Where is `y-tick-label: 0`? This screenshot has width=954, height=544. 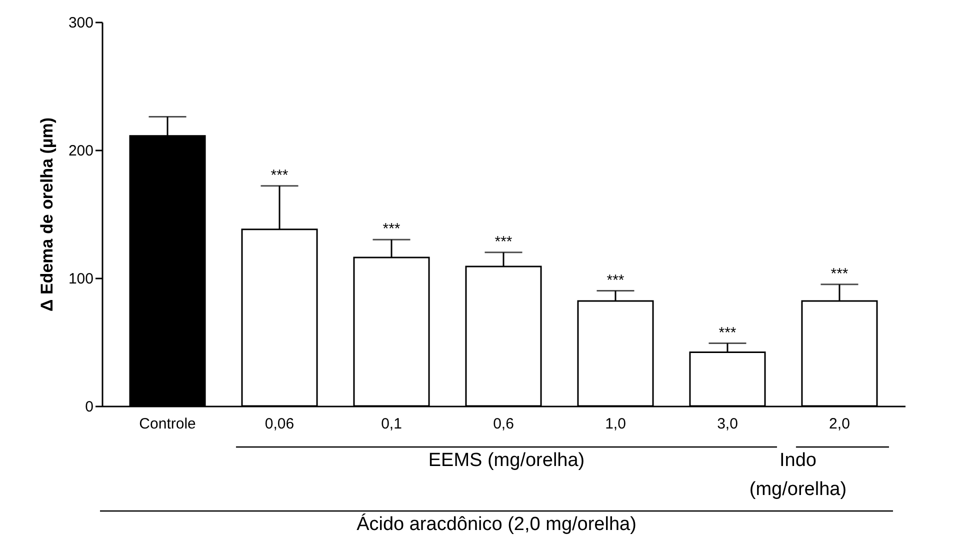 y-tick-label: 0 is located at coordinates (89, 407).